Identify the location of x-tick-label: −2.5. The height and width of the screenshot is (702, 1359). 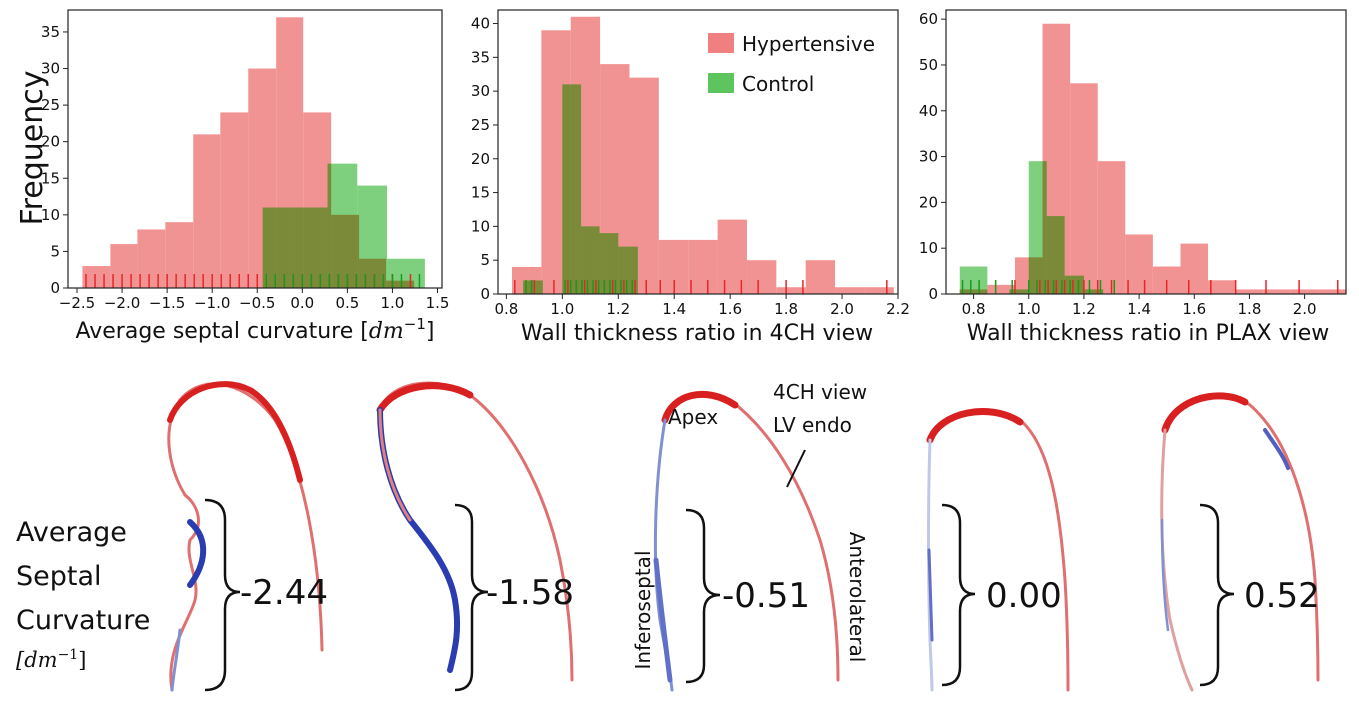
(77, 303).